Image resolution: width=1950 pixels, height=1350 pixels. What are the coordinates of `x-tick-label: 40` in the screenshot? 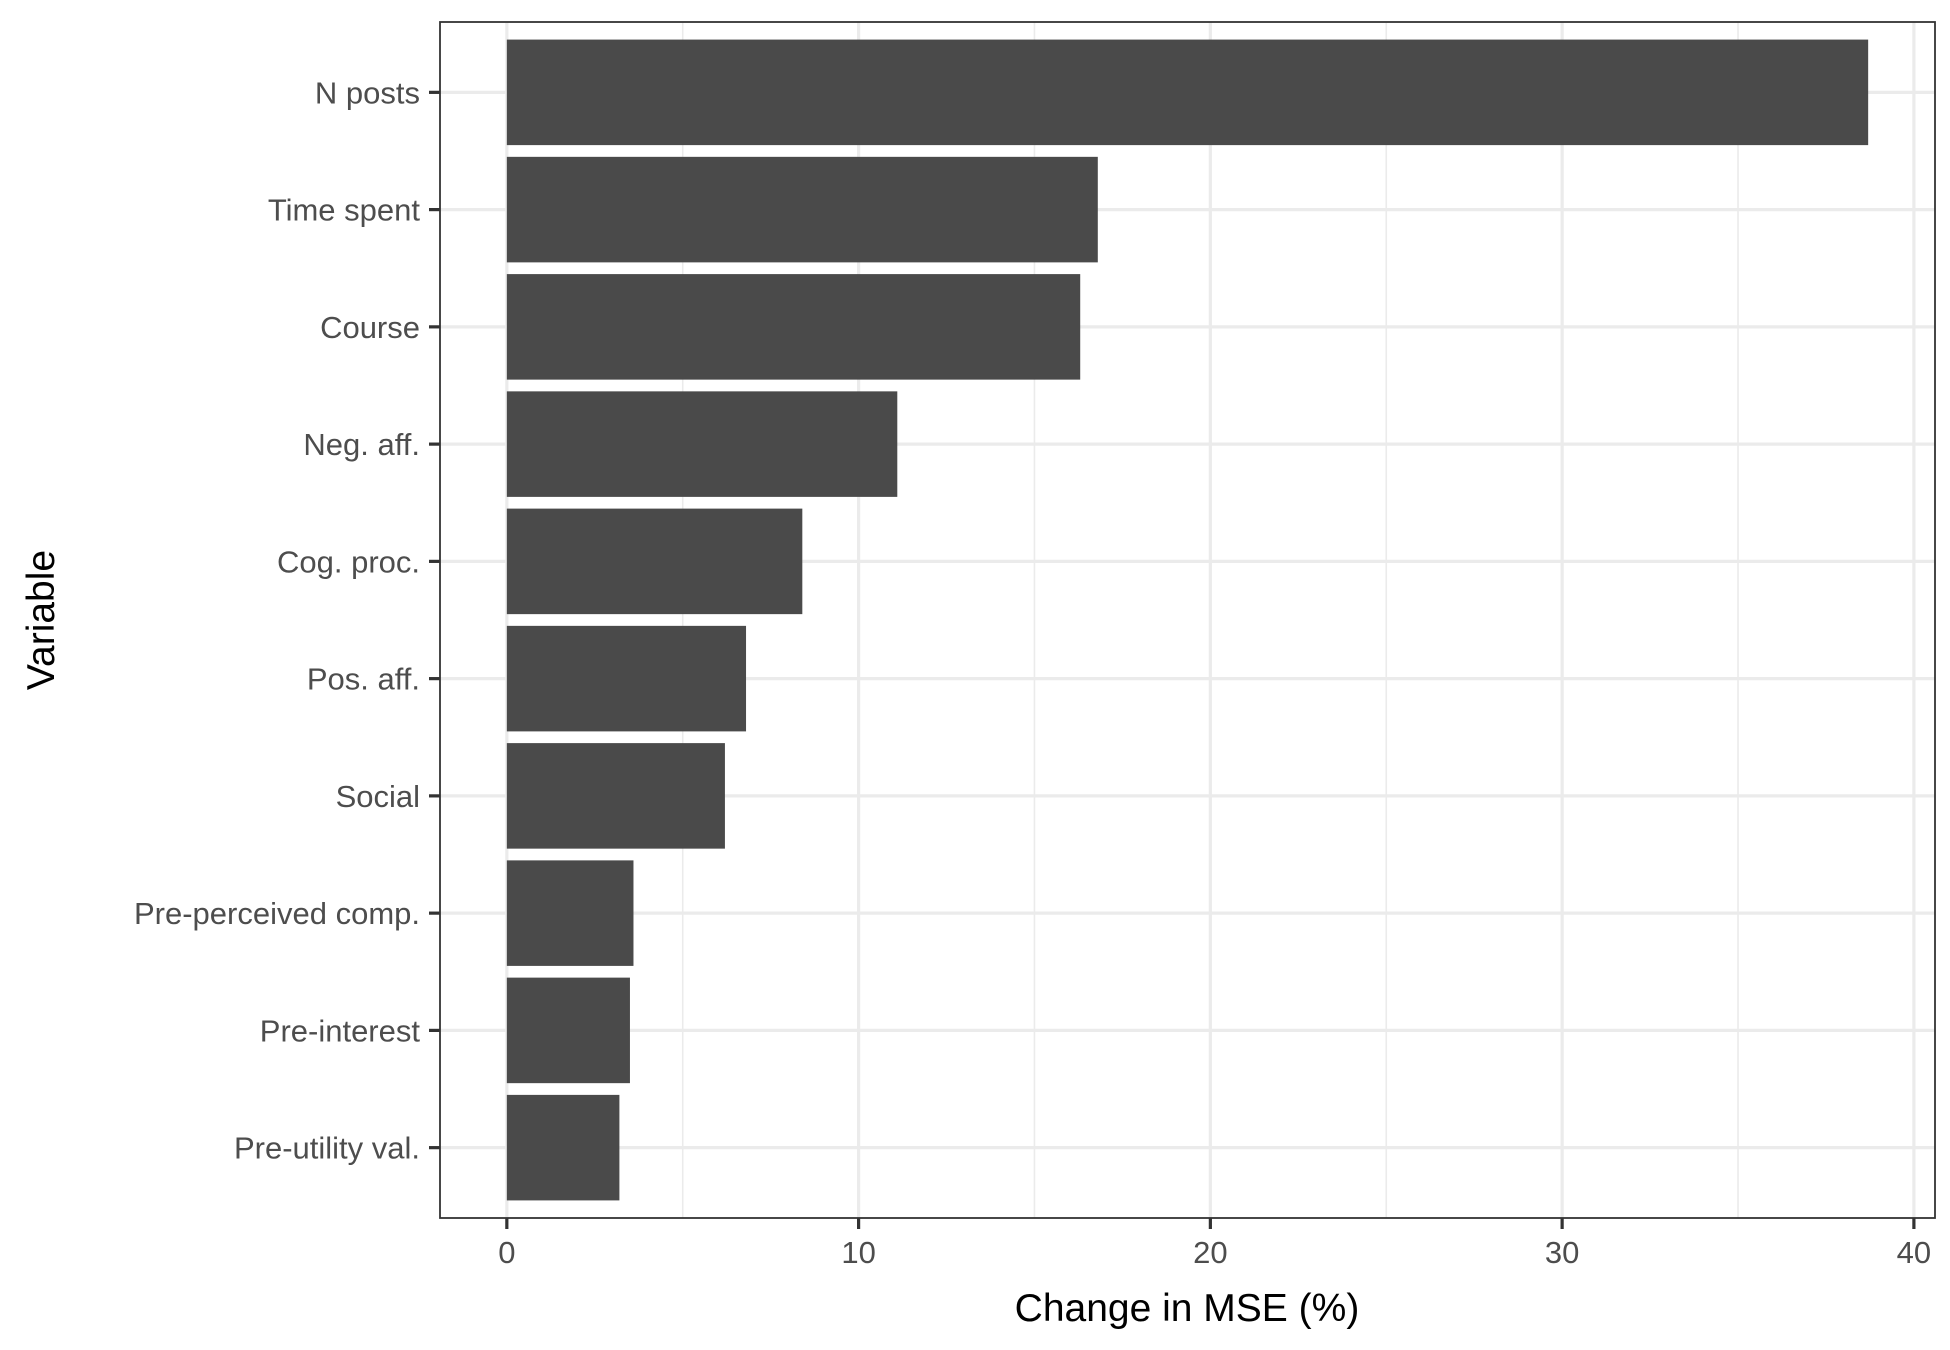 It's located at (1914, 1252).